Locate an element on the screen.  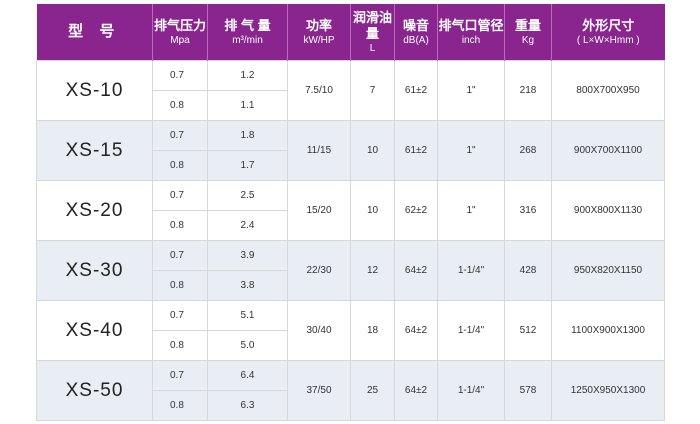
header-dimensions: 外形尺寸 ( L×W×Hmm ) is located at coordinates (608, 32).